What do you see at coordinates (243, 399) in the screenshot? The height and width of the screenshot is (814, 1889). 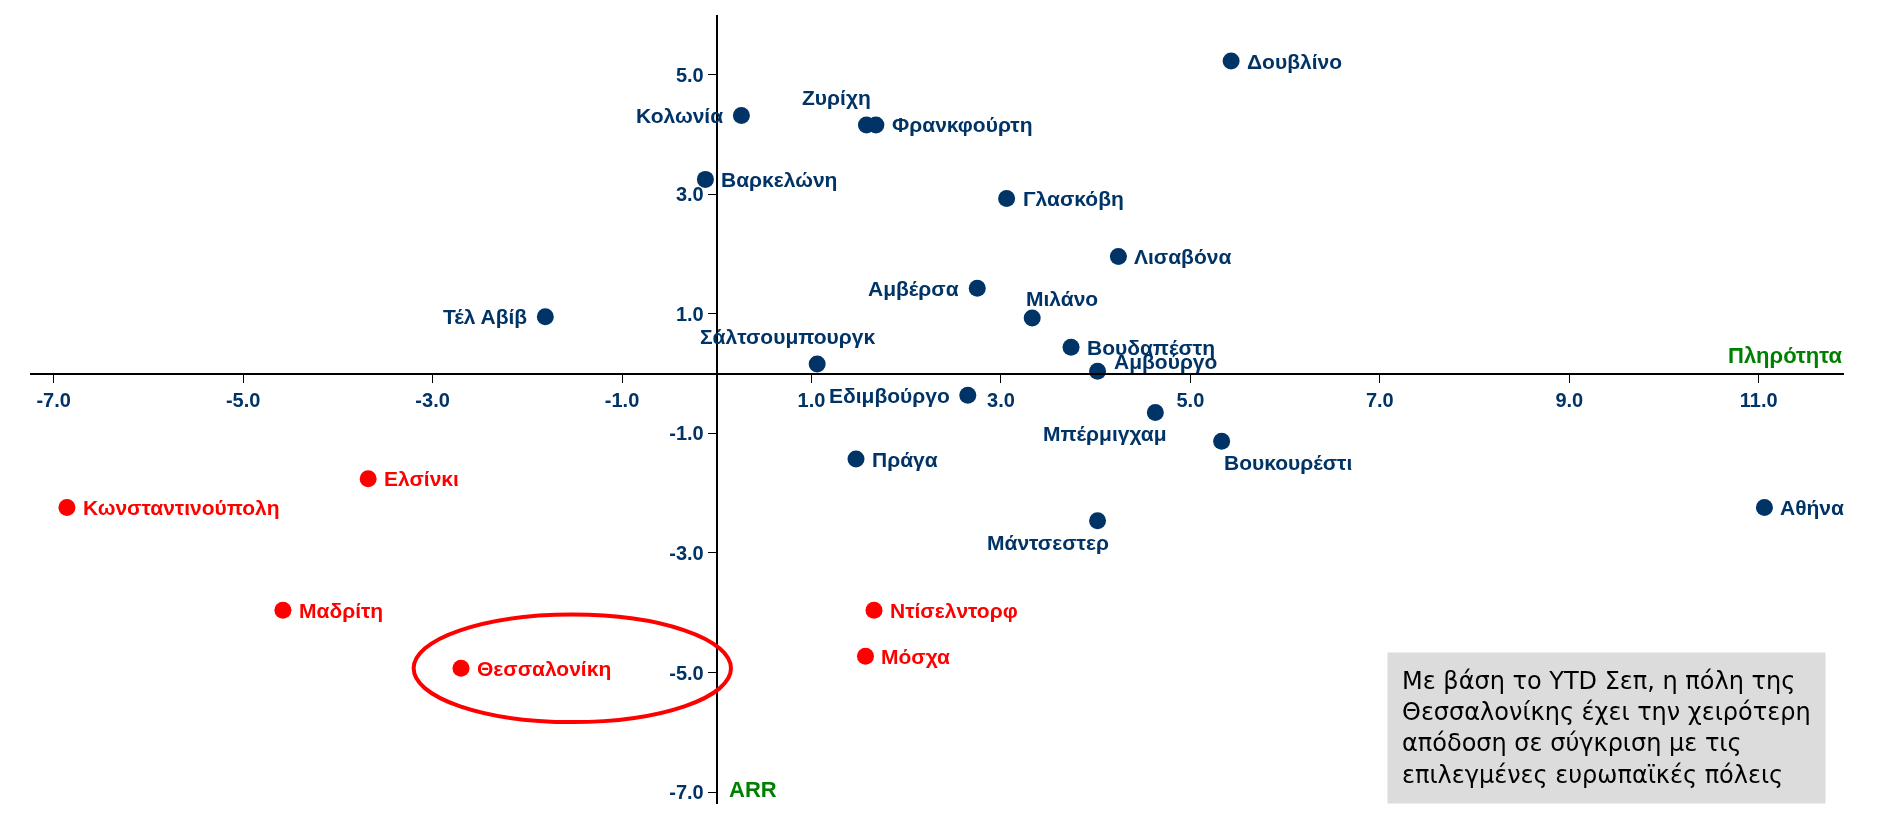 I see `x-tick-label: -5.0` at bounding box center [243, 399].